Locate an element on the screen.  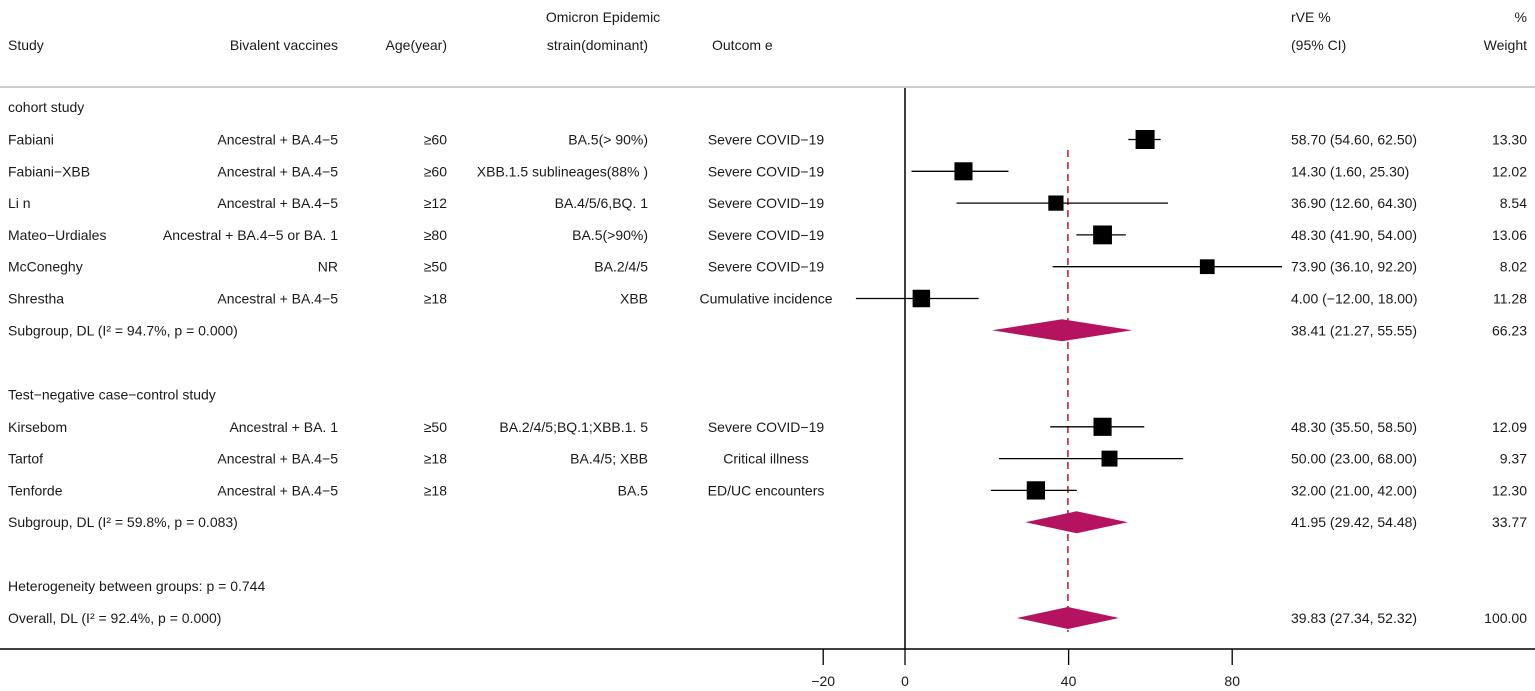
study-weight: 13.30 is located at coordinates (1509, 140).